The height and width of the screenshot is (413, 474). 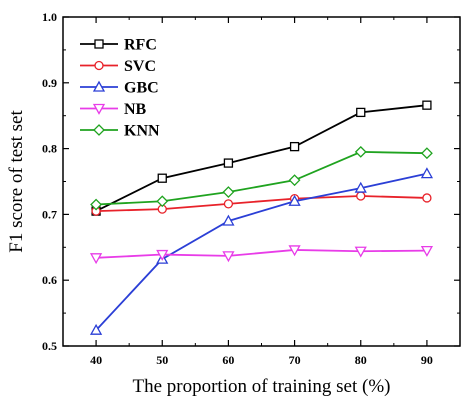 What do you see at coordinates (361, 360) in the screenshot?
I see `x-tick-label: 80` at bounding box center [361, 360].